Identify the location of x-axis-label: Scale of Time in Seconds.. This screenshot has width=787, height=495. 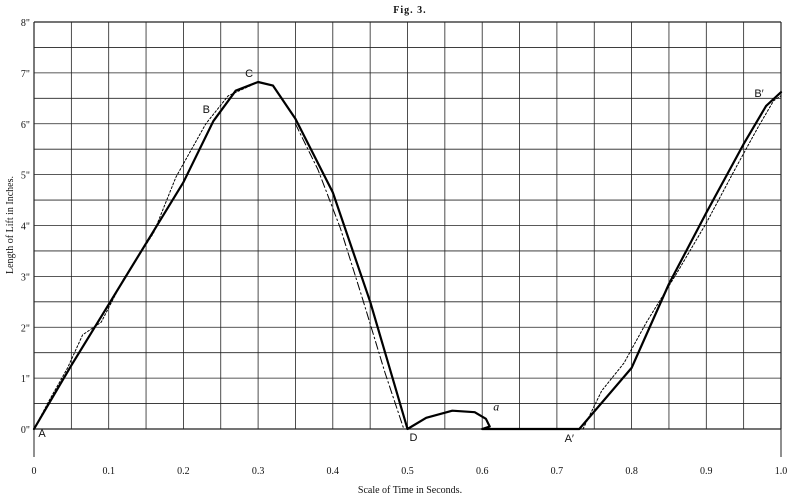
(410, 490).